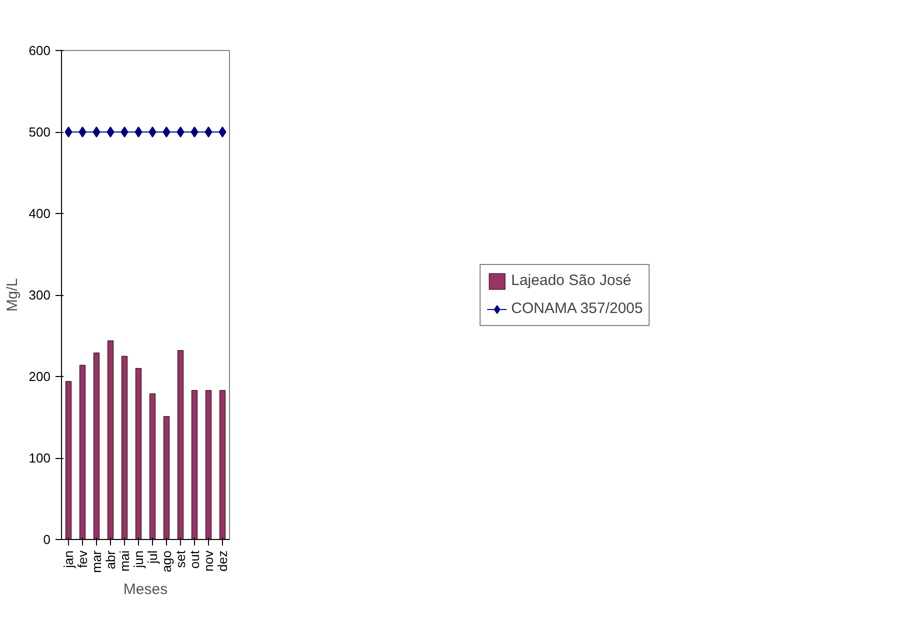 The height and width of the screenshot is (617, 918). What do you see at coordinates (180, 559) in the screenshot?
I see `x-tick-label: set` at bounding box center [180, 559].